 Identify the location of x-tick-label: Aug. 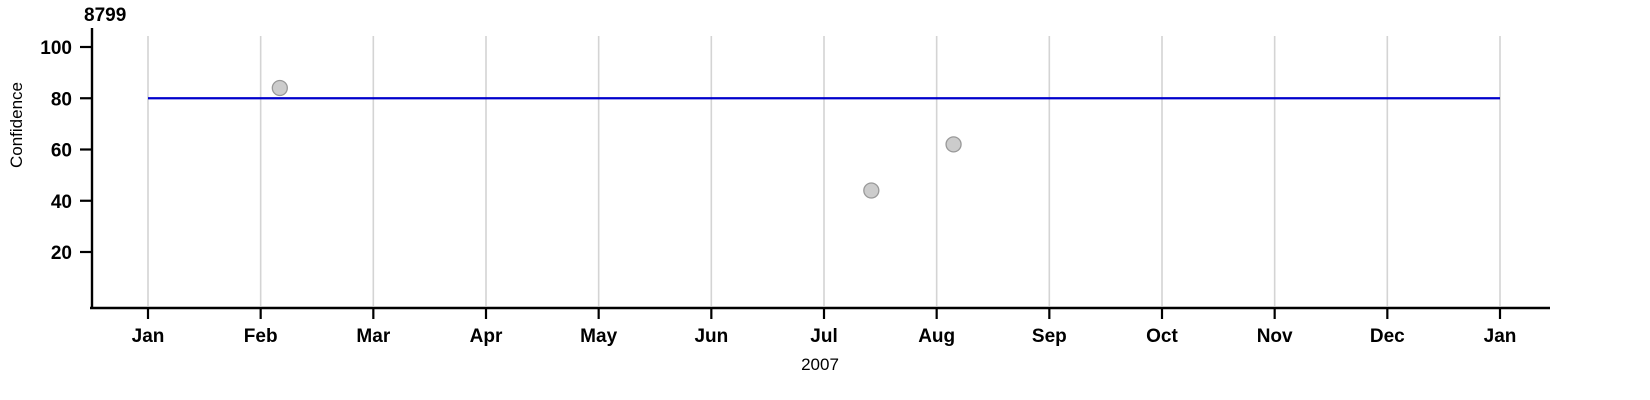
(936, 336).